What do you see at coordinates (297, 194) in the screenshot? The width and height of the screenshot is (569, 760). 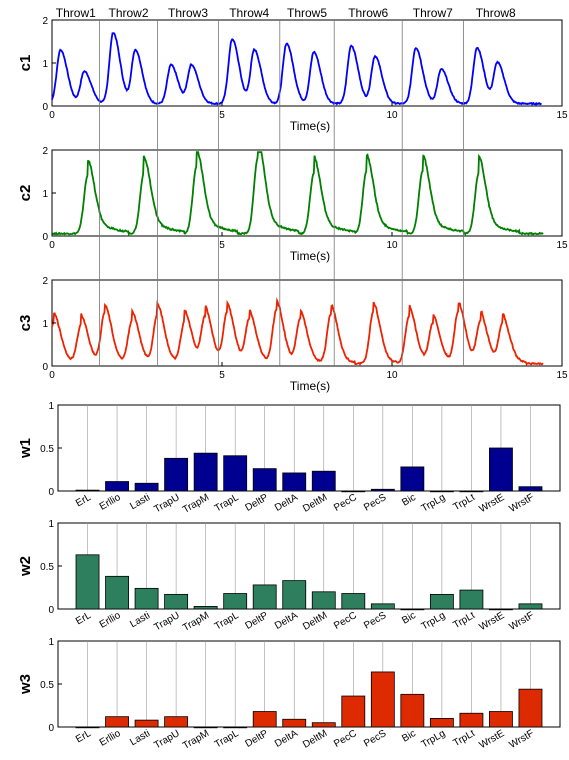 I see `series-c2` at bounding box center [297, 194].